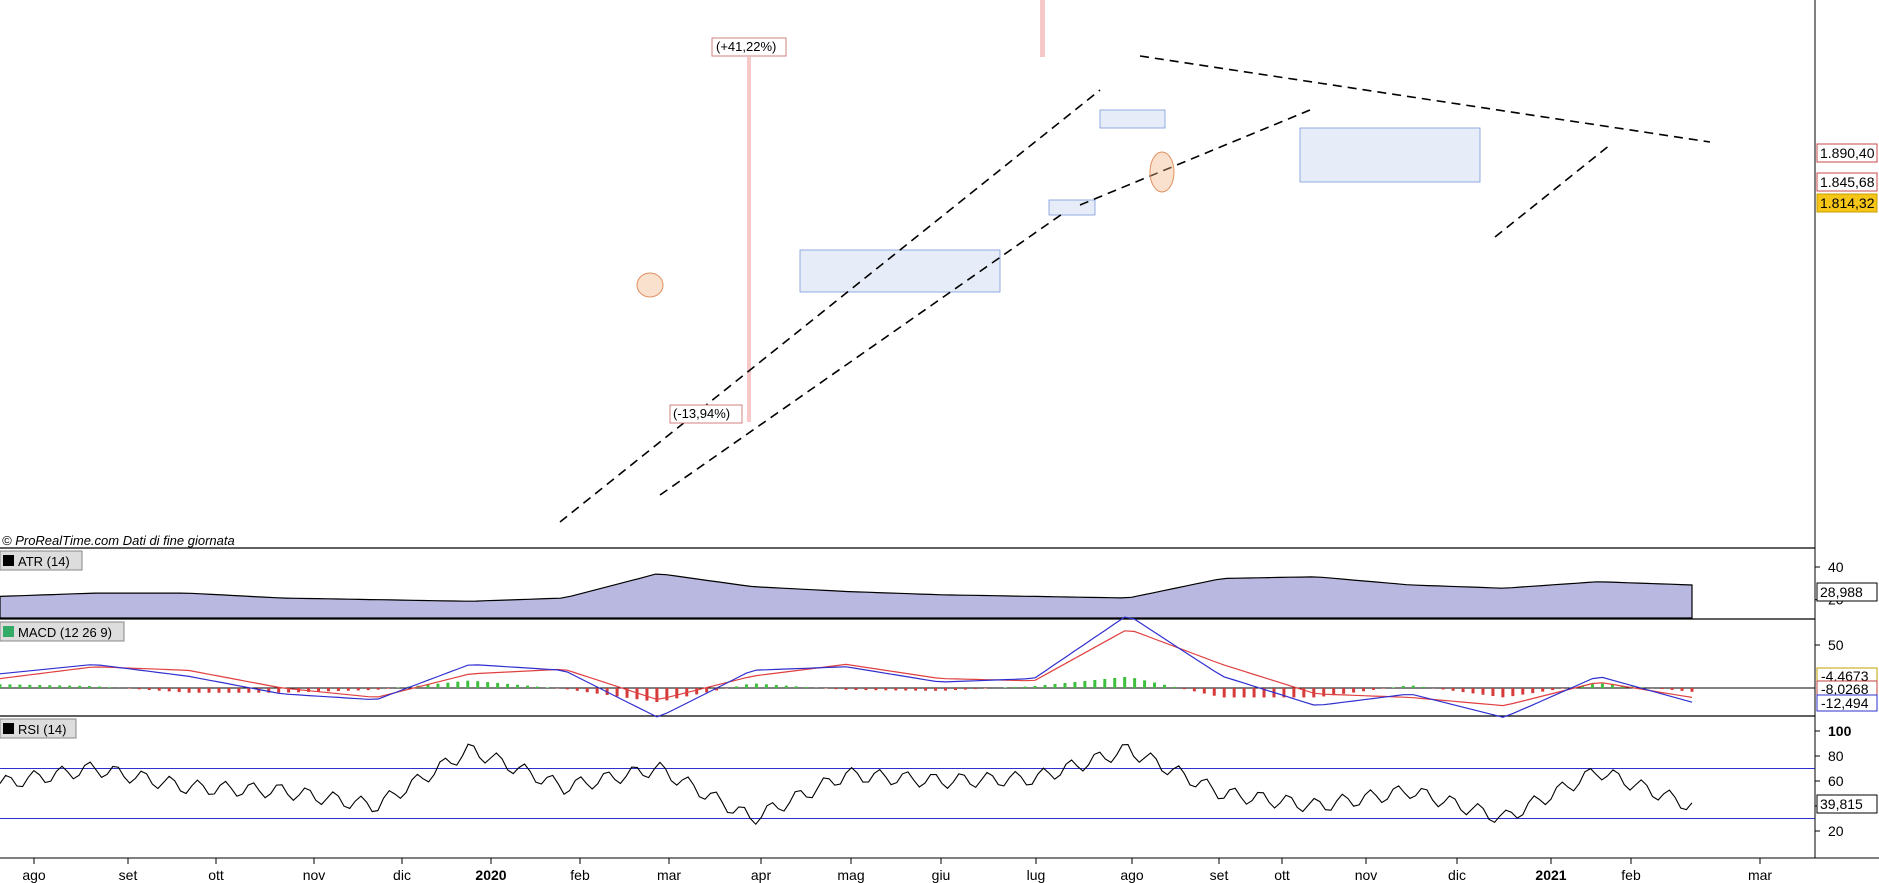  I want to click on atr-legend-label: ATR (14), so click(44, 561).